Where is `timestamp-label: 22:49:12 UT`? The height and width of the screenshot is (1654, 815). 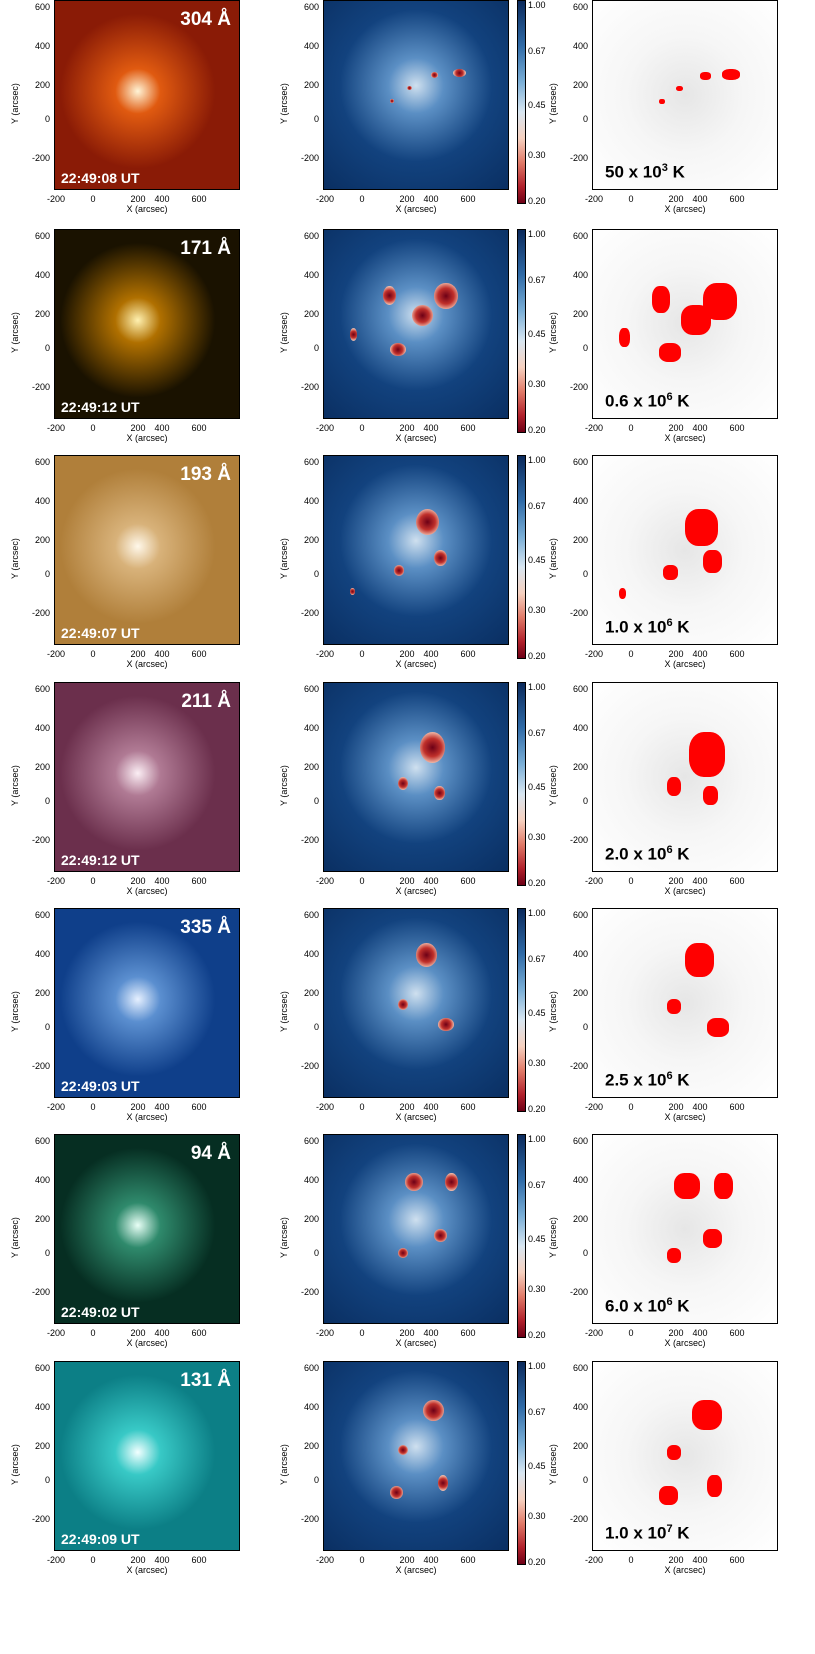
timestamp-label: 22:49:12 UT is located at coordinates (100, 407).